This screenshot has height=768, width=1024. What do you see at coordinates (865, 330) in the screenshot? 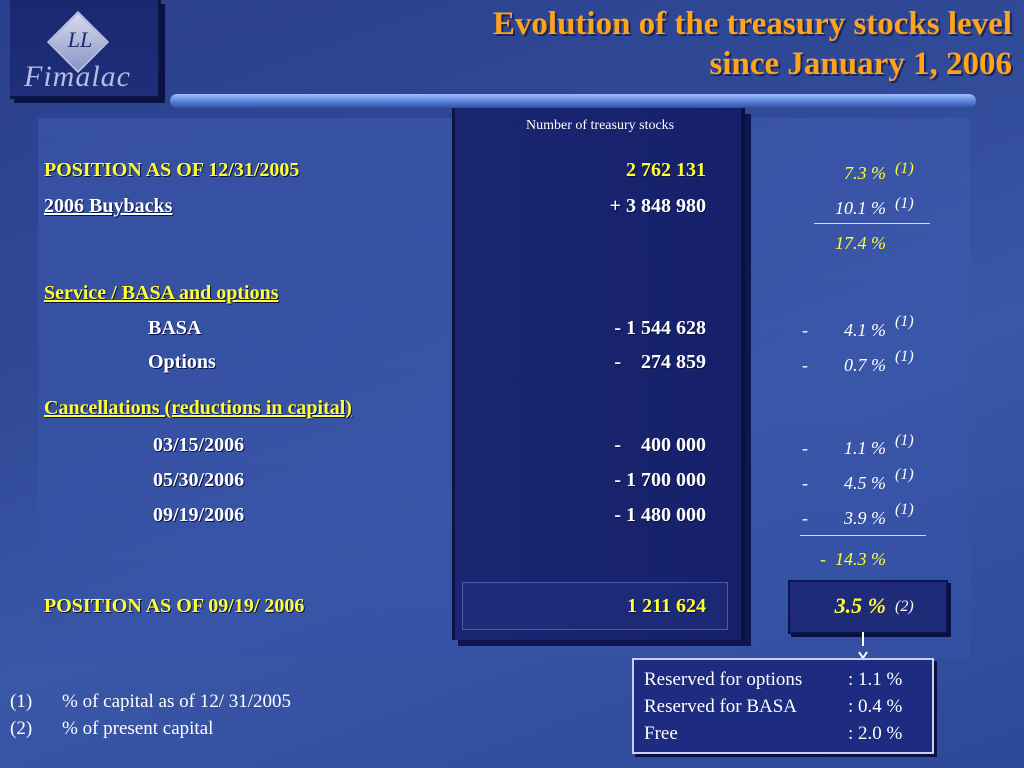
I see `basa-percent: 4.1 %` at bounding box center [865, 330].